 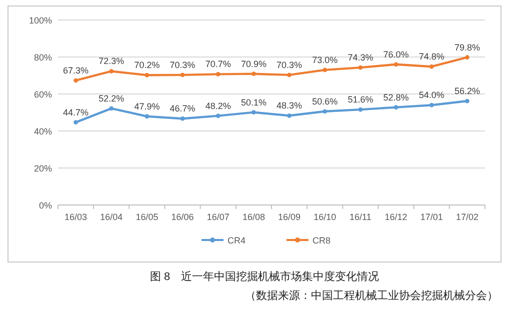 I want to click on data-label: 52.2%, so click(x=111, y=98).